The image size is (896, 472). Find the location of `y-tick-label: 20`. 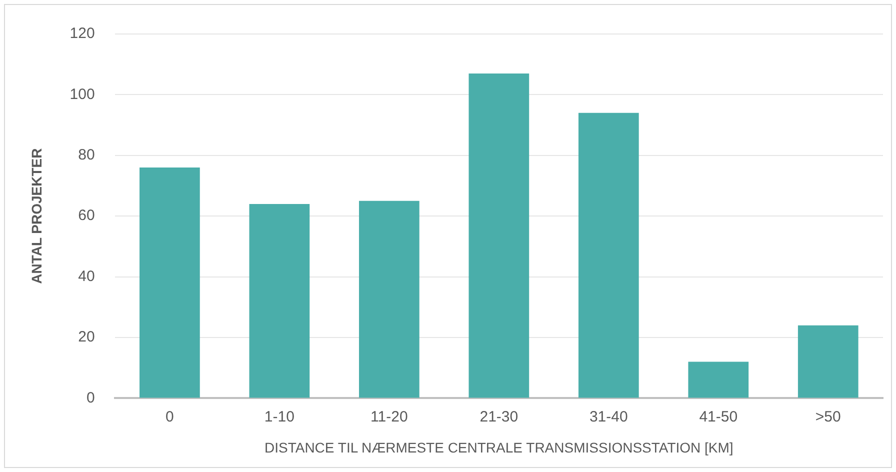

y-tick-label: 20 is located at coordinates (86, 337).